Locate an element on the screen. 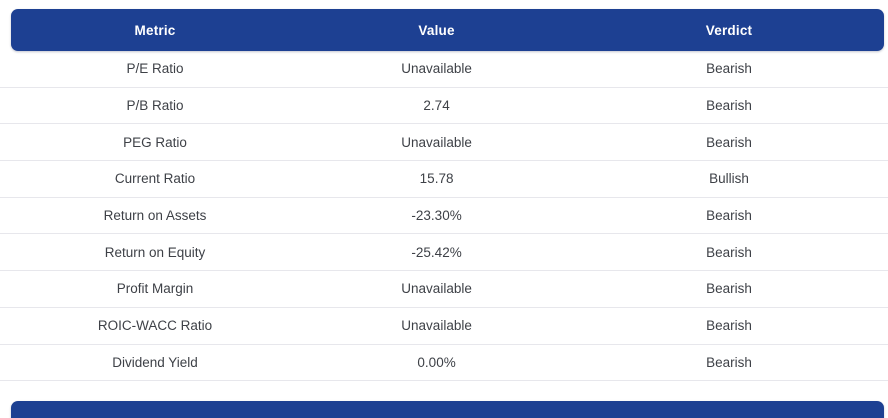 This screenshot has height=418, width=888. value-cell: 2.74 is located at coordinates (436, 106).